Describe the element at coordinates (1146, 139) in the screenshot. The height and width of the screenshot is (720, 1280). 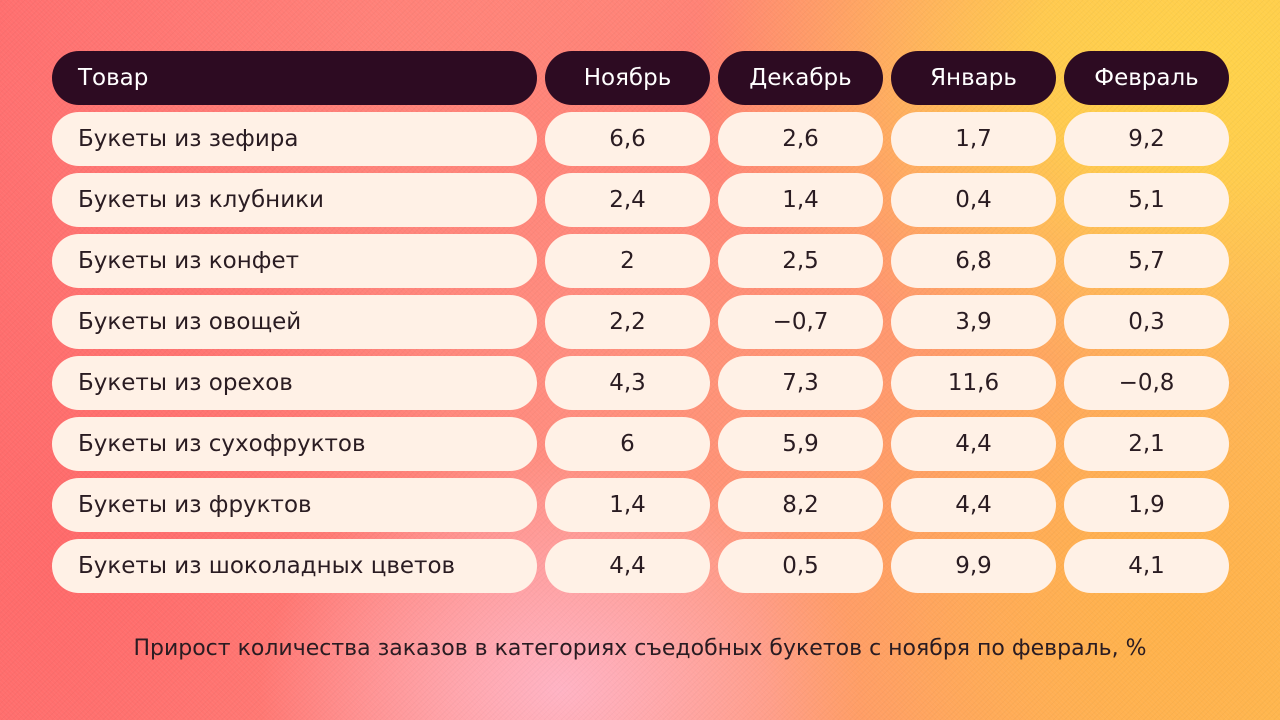
I see `value-cell: 9,2` at that location.